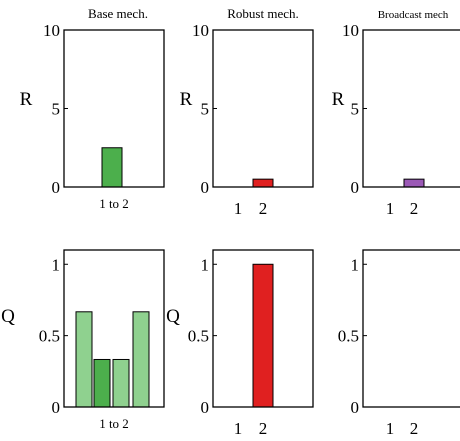 The height and width of the screenshot is (441, 460). What do you see at coordinates (263, 13) in the screenshot?
I see `panel-title: Robust mech.` at bounding box center [263, 13].